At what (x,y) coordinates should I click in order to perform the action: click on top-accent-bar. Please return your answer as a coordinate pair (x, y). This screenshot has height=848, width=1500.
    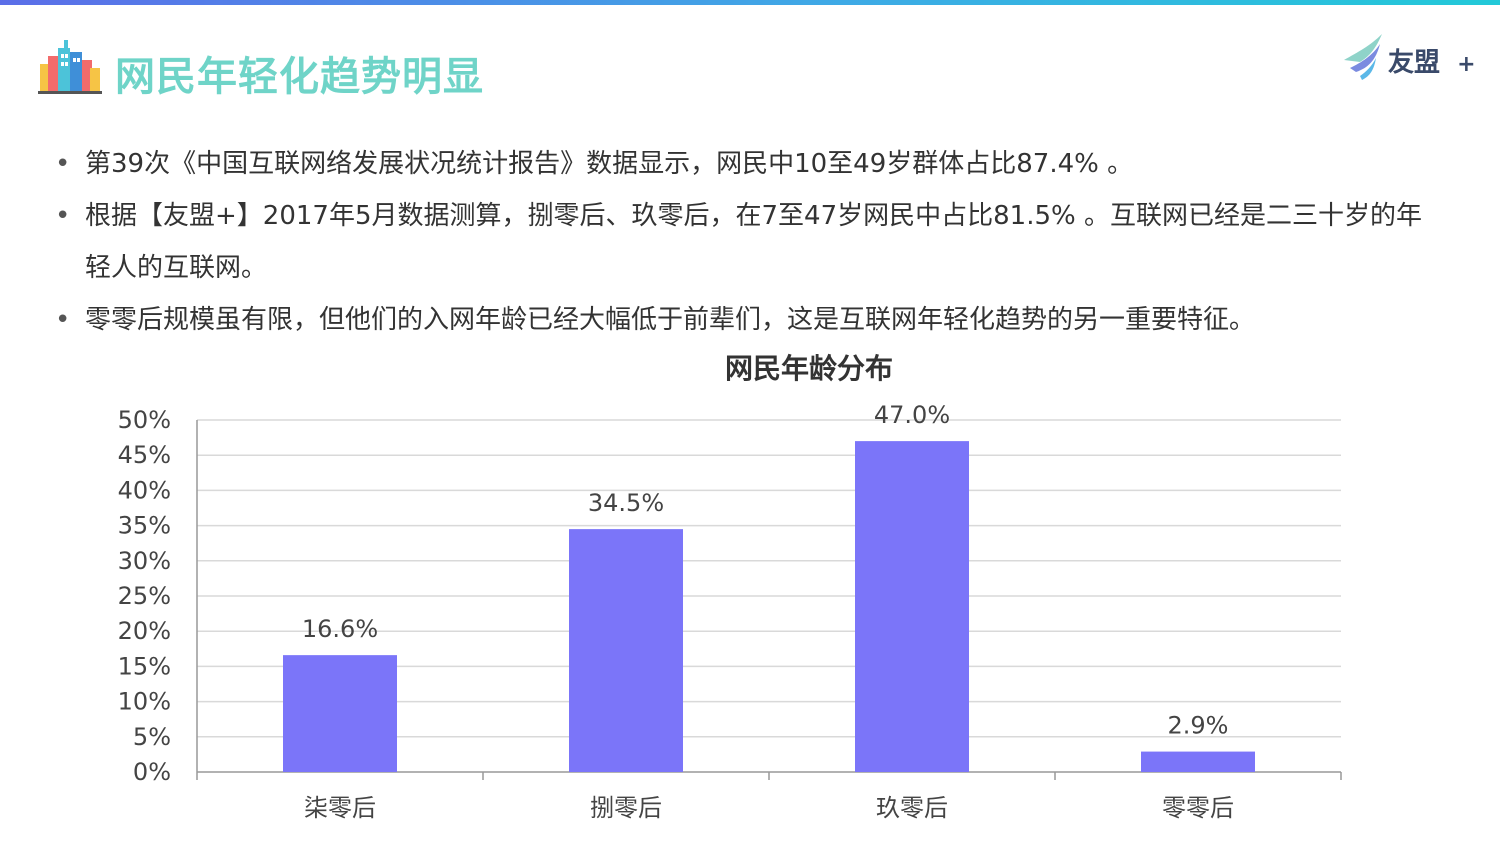
    Looking at the image, I should click on (750, 2).